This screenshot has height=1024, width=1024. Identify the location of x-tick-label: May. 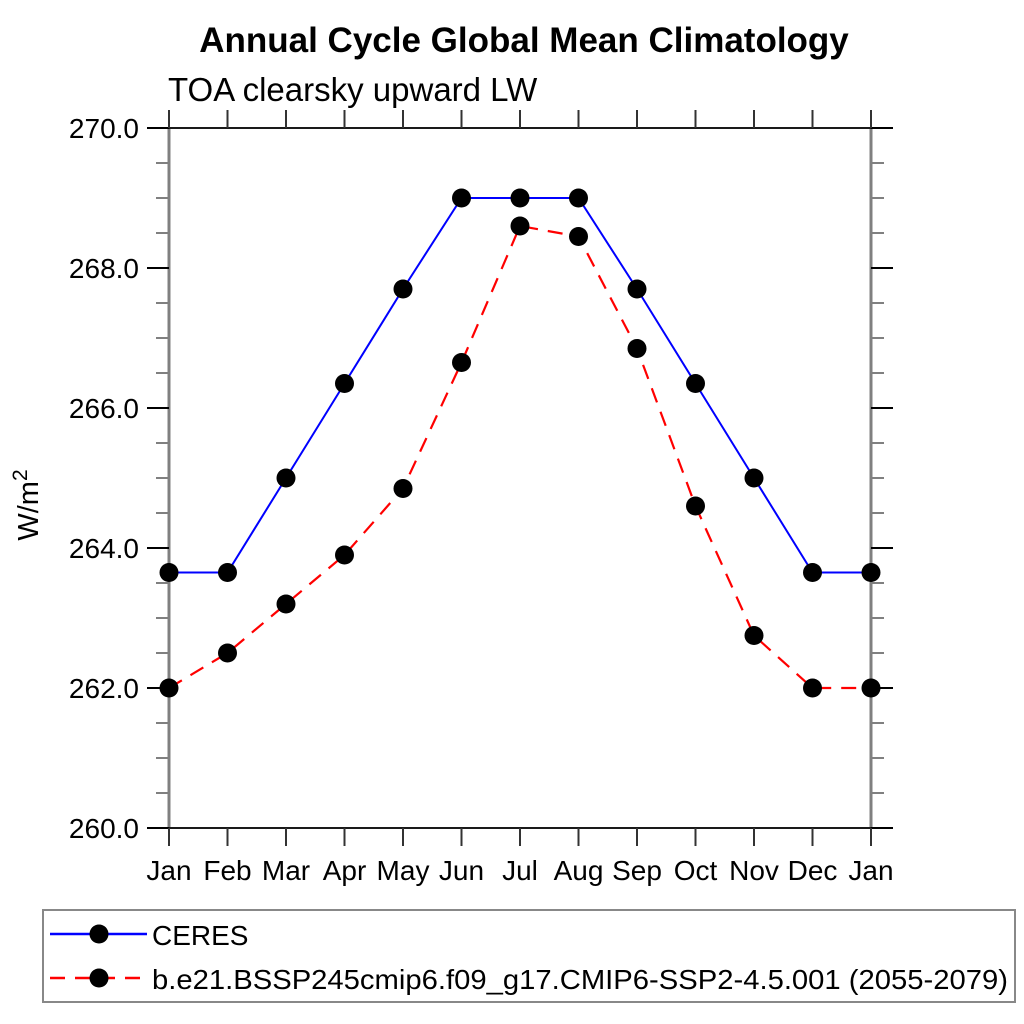
(403, 870).